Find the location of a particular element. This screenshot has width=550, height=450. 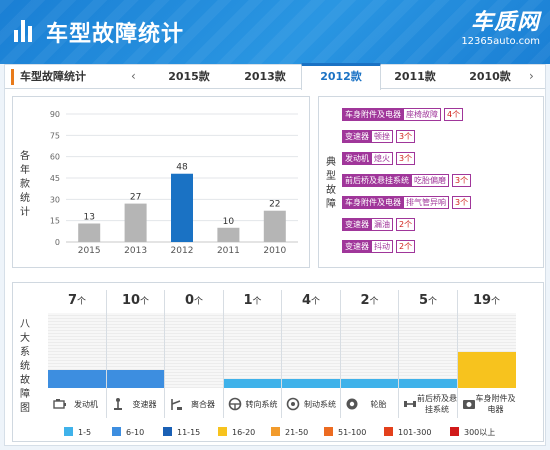

y-tick-label: 45 is located at coordinates (55, 178).